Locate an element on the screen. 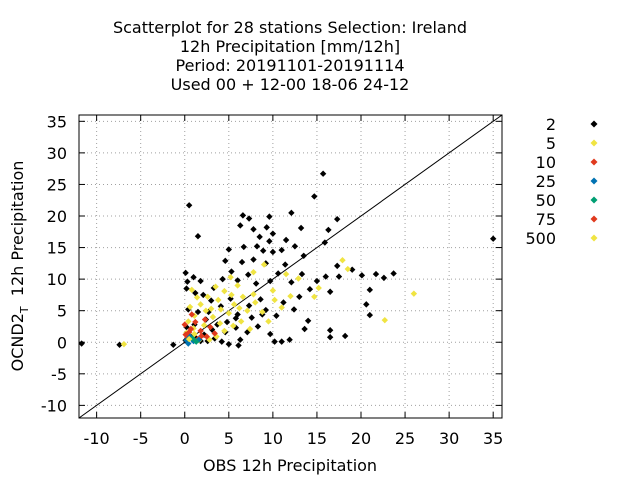 This screenshot has height=480, width=640. y-axis-label-main: OCND2 is located at coordinates (17, 342).